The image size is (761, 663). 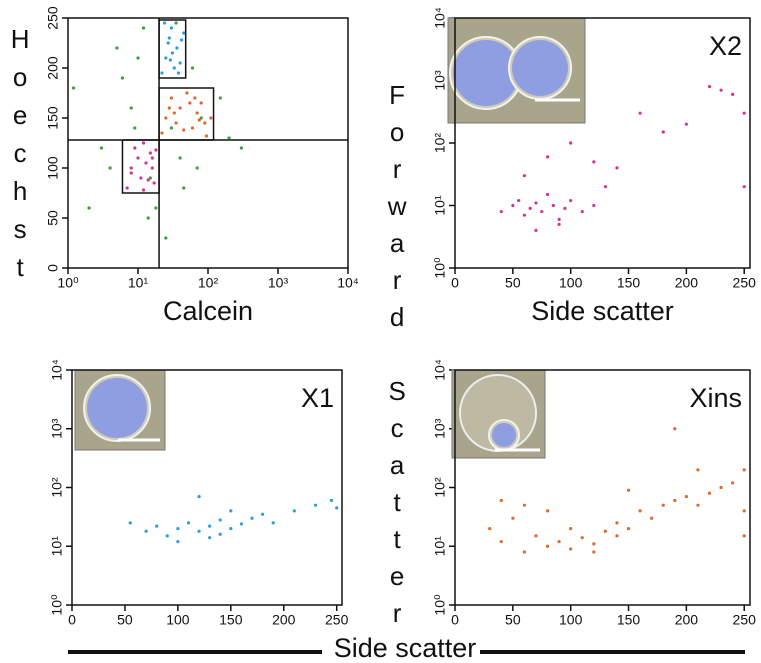 What do you see at coordinates (715, 398) in the screenshot?
I see `panel-label: Xins` at bounding box center [715, 398].